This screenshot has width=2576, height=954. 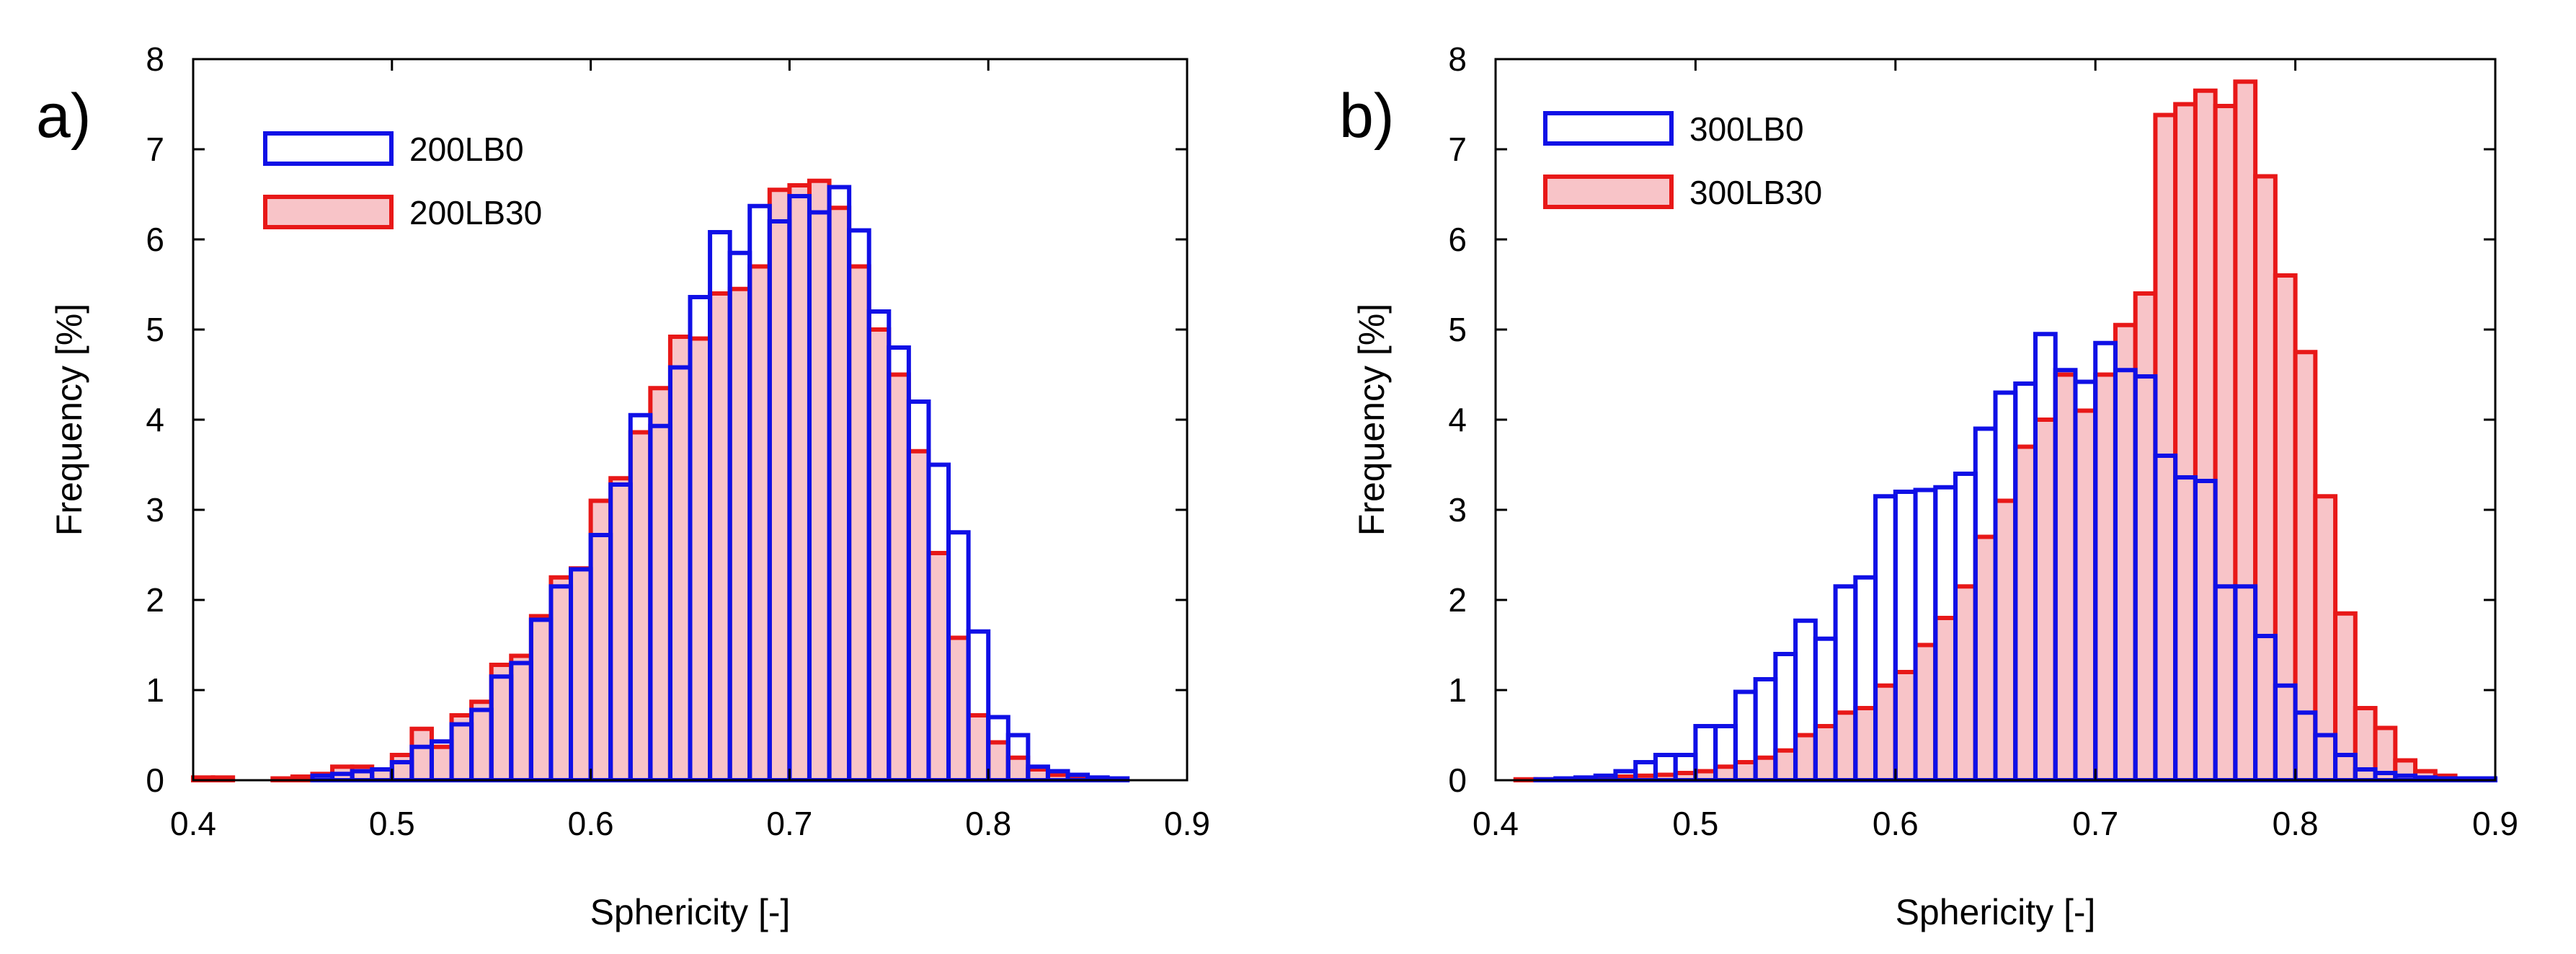 What do you see at coordinates (1457, 780) in the screenshot?
I see `y-tick-label: 0` at bounding box center [1457, 780].